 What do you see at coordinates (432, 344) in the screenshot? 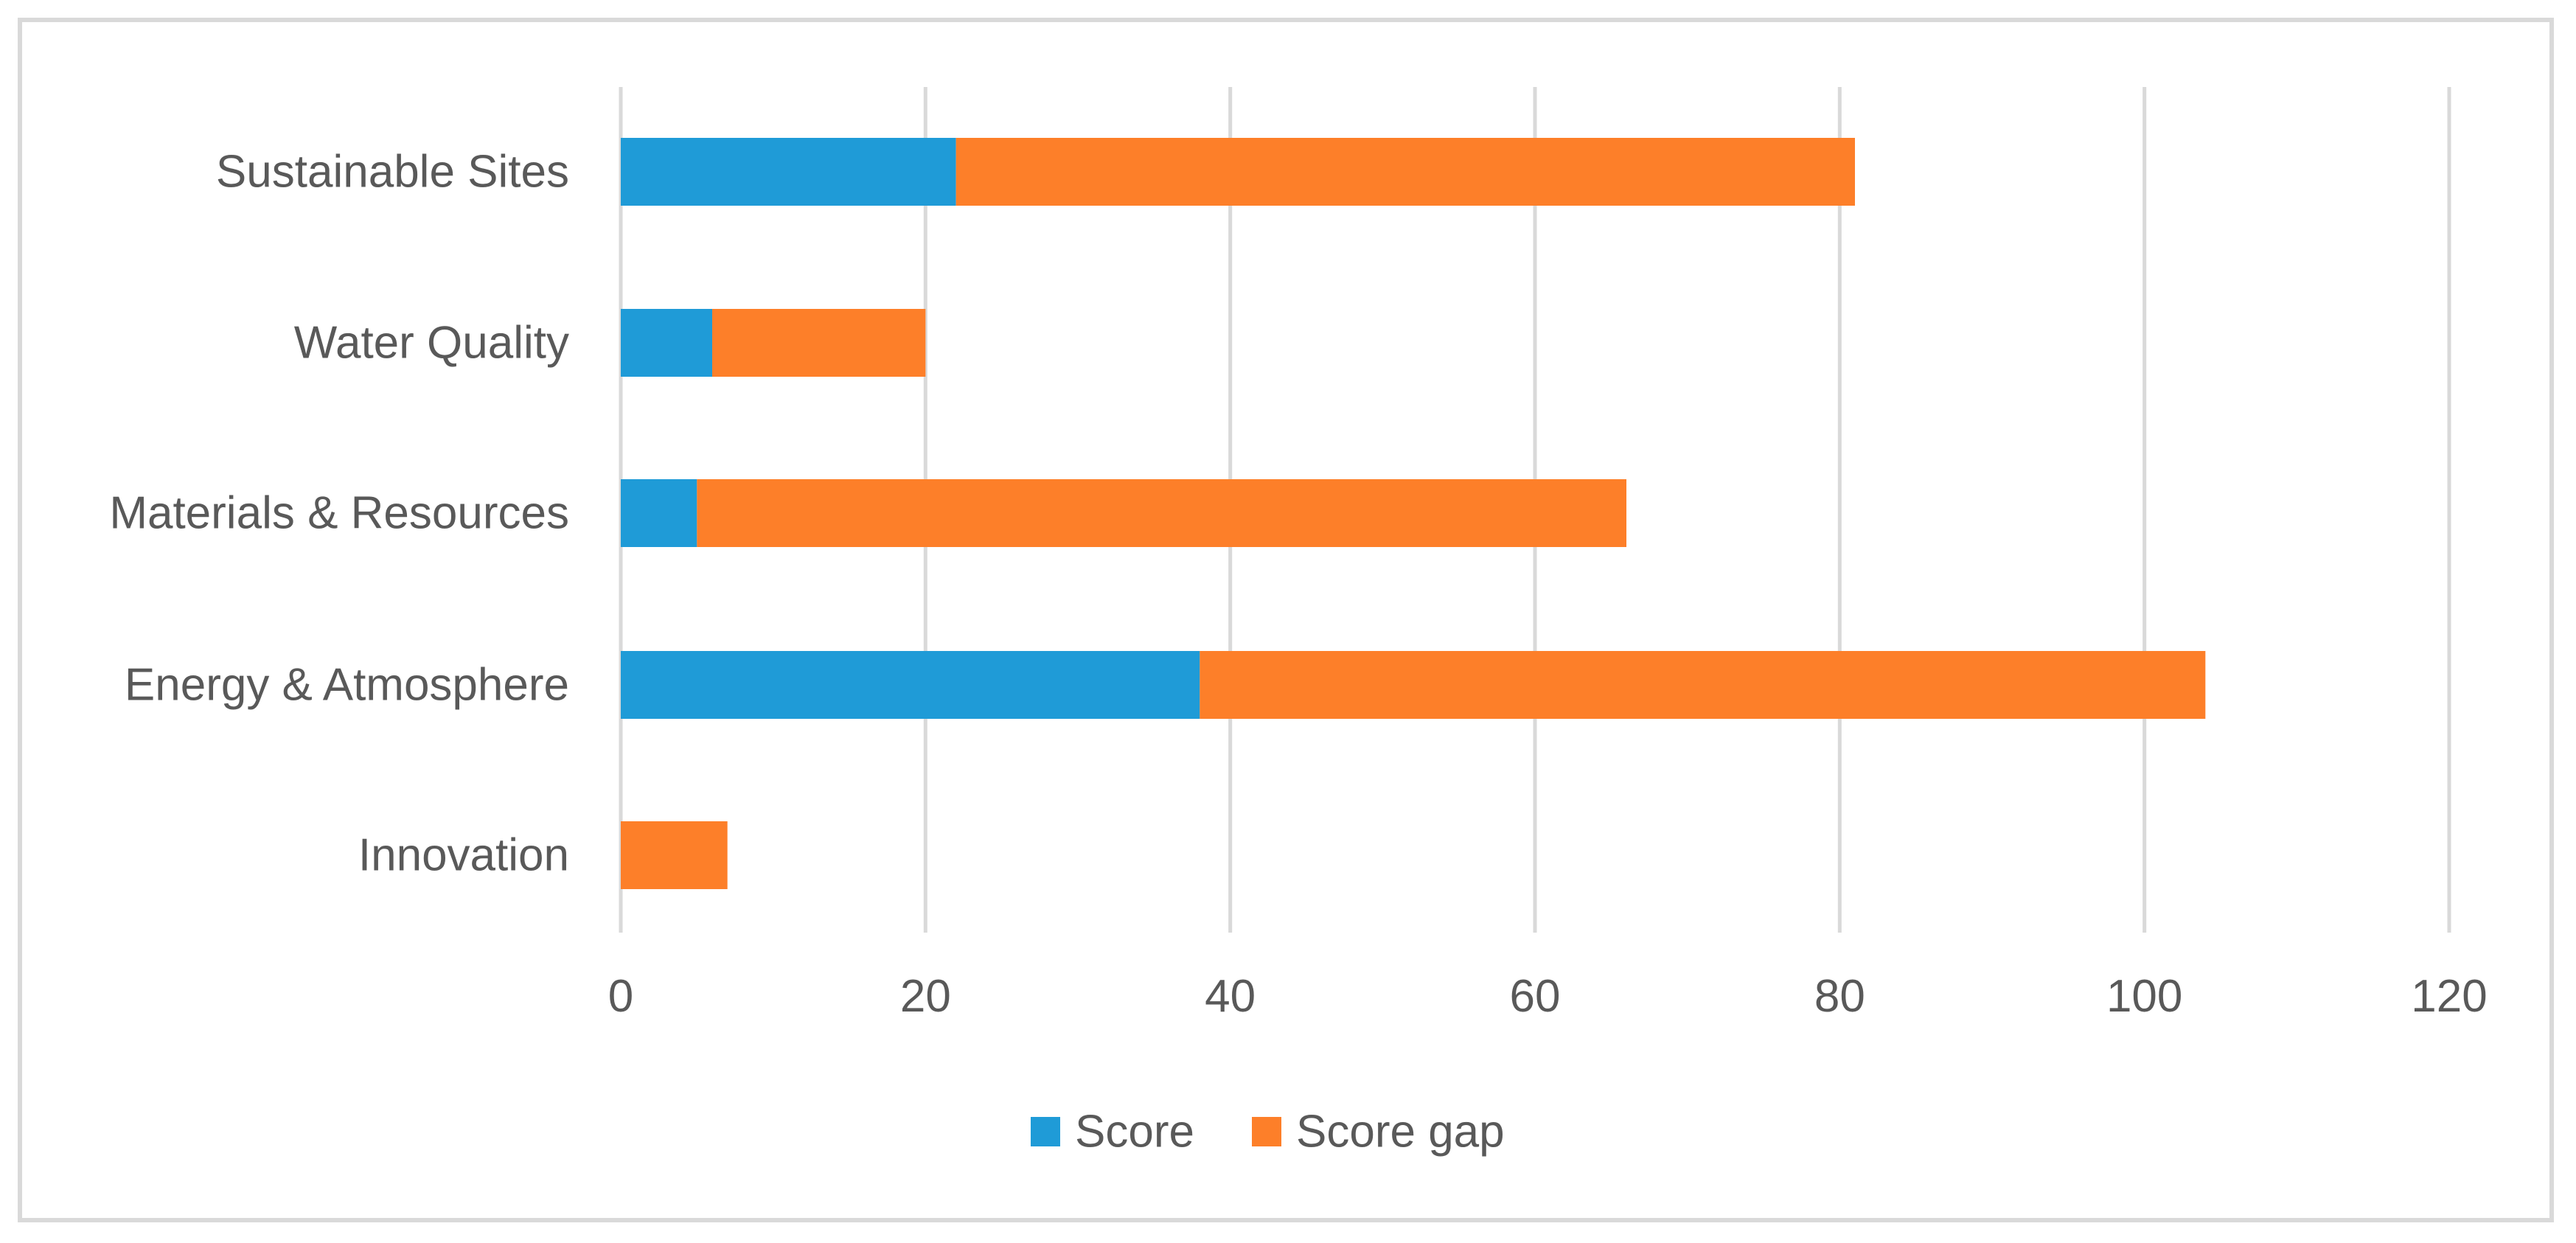
I see `category-label: Water Quality` at bounding box center [432, 344].